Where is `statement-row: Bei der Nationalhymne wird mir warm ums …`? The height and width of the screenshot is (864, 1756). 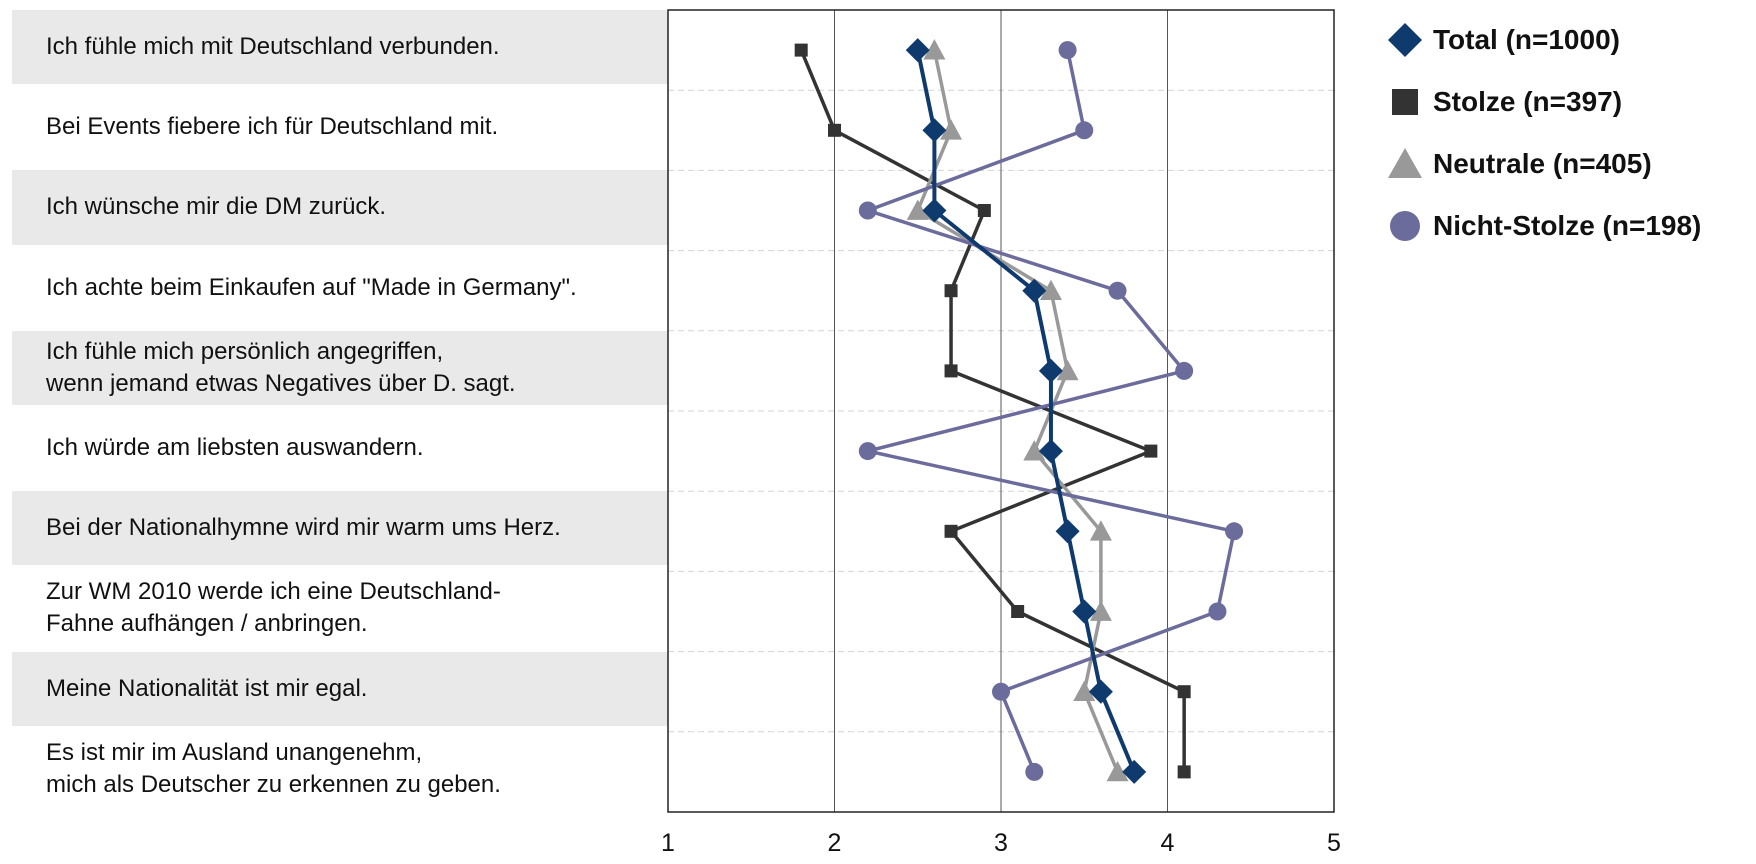
statement-row: Bei der Nationalhymne wird mir warm ums … is located at coordinates (340, 528).